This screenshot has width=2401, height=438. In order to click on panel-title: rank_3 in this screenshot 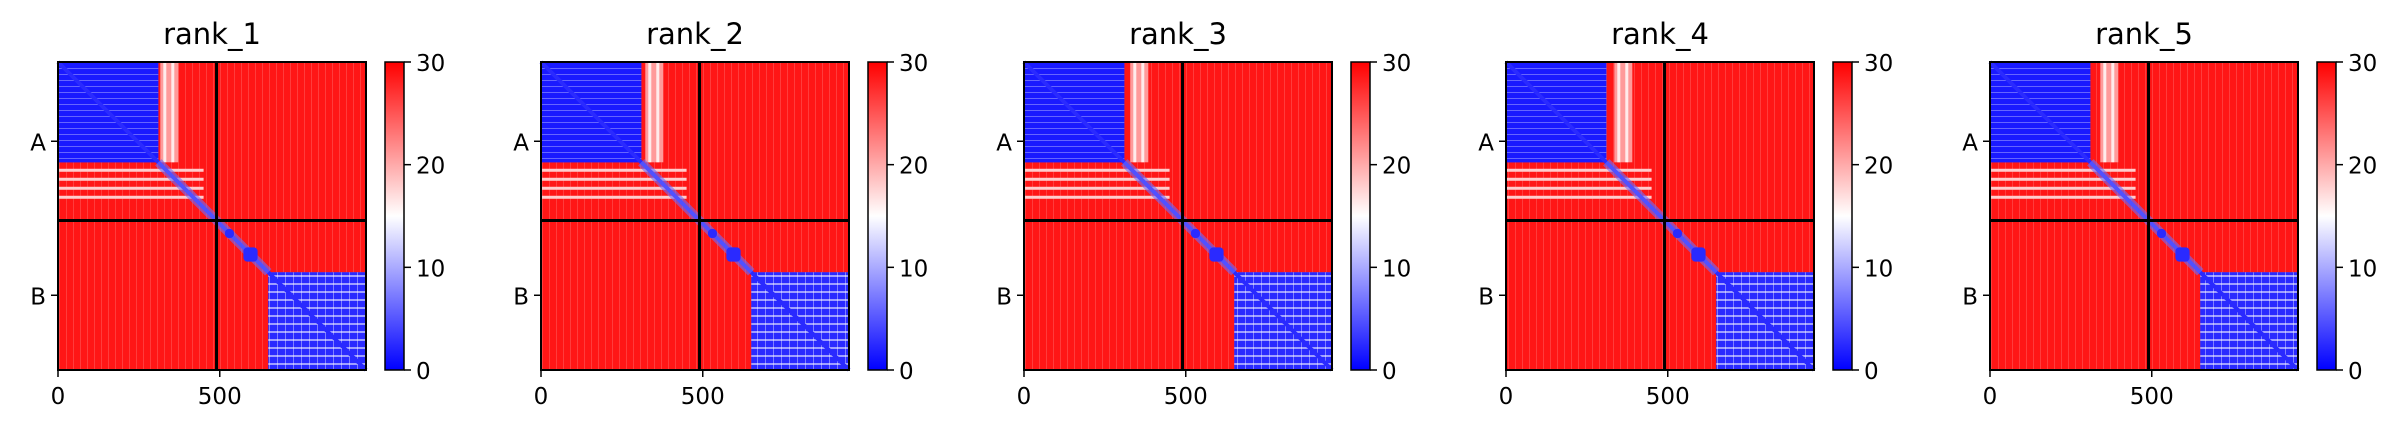, I will do `click(1178, 34)`.